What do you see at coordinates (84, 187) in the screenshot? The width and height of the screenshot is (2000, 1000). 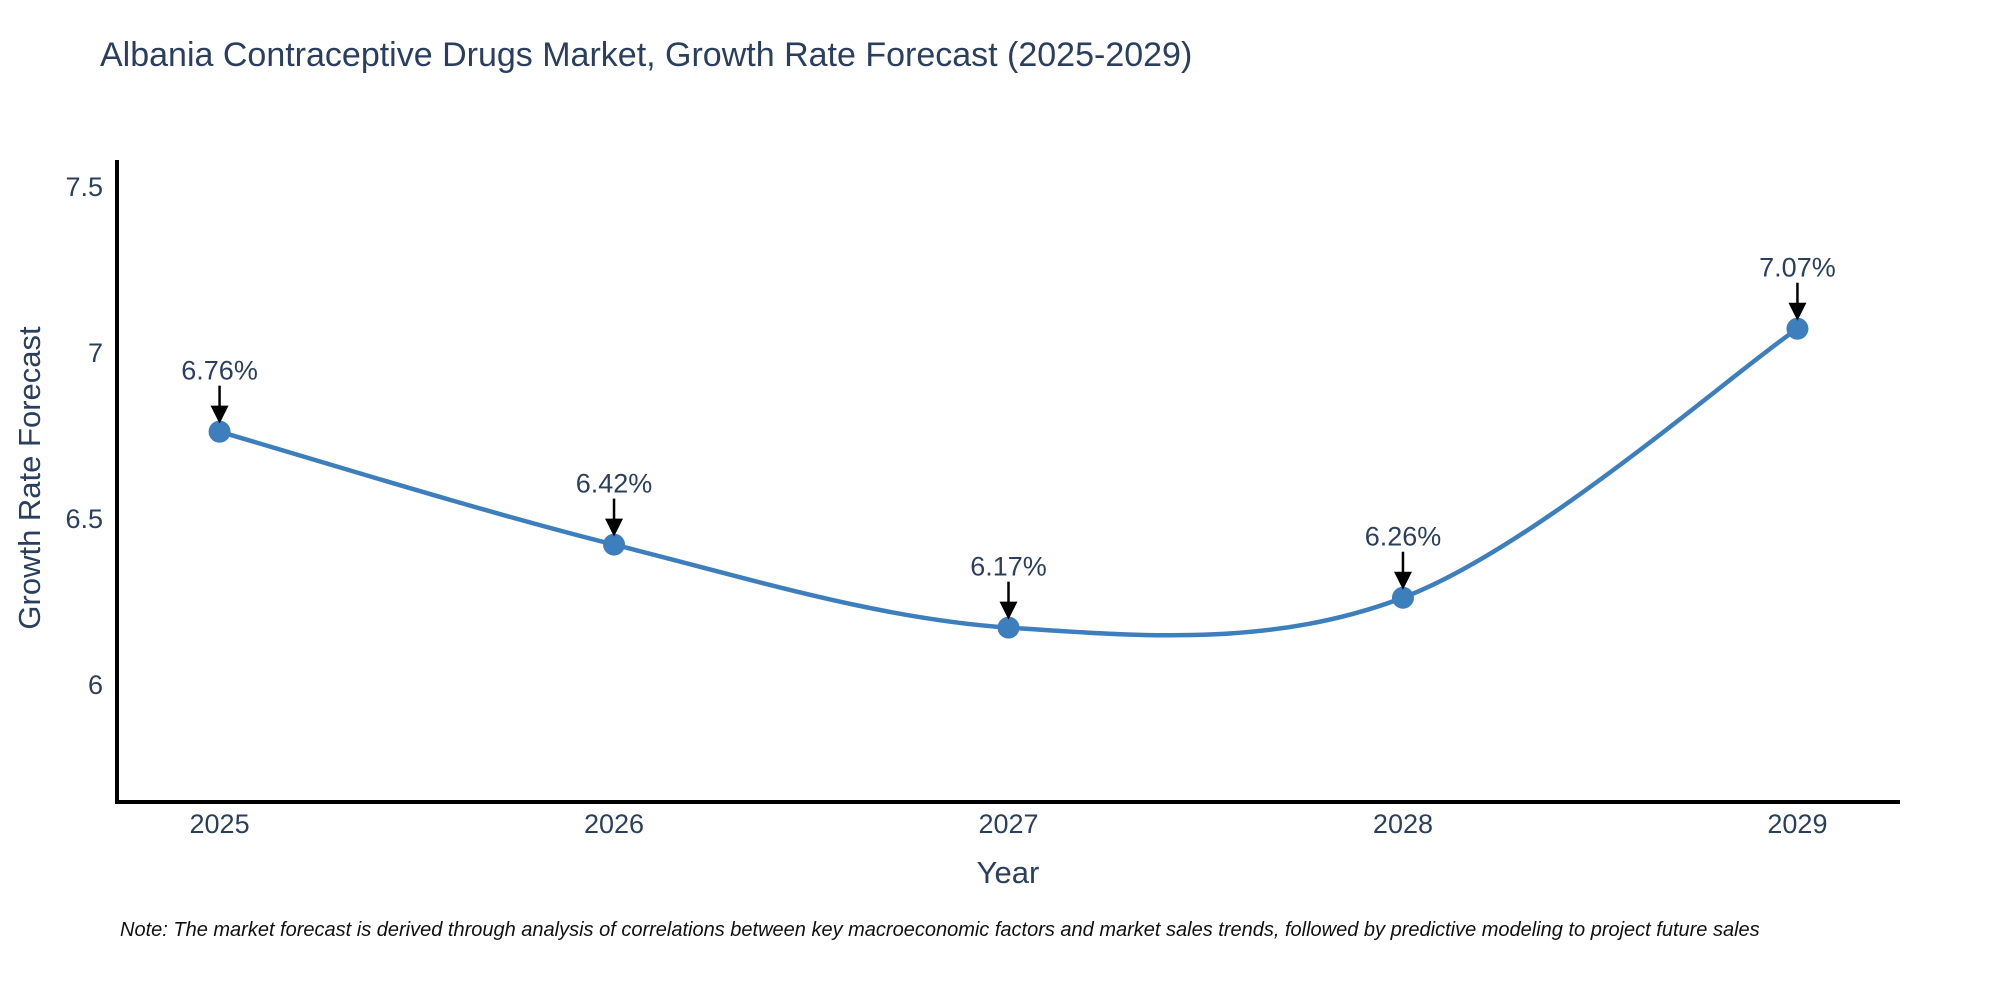 I see `y-tick-label: 7.5` at bounding box center [84, 187].